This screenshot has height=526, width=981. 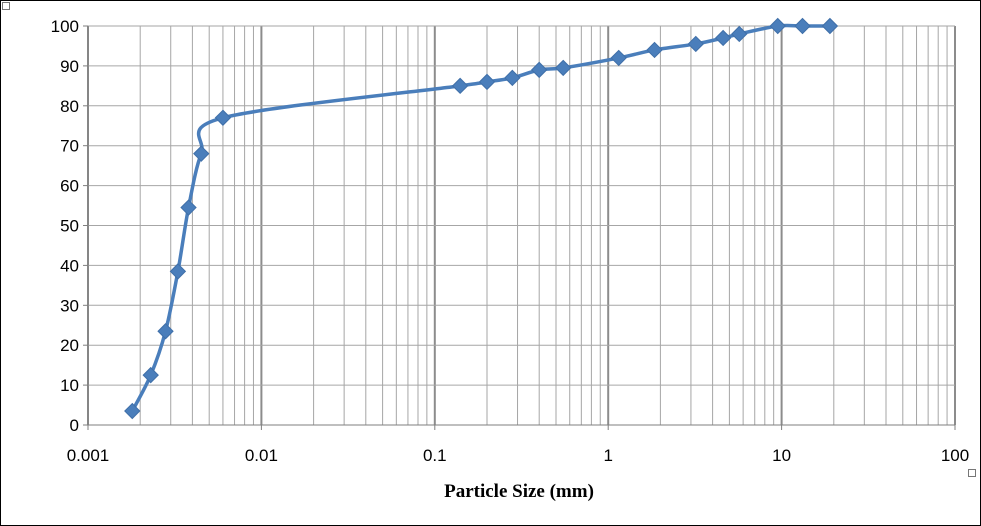 I want to click on y-tick-label: 100, so click(x=65, y=26).